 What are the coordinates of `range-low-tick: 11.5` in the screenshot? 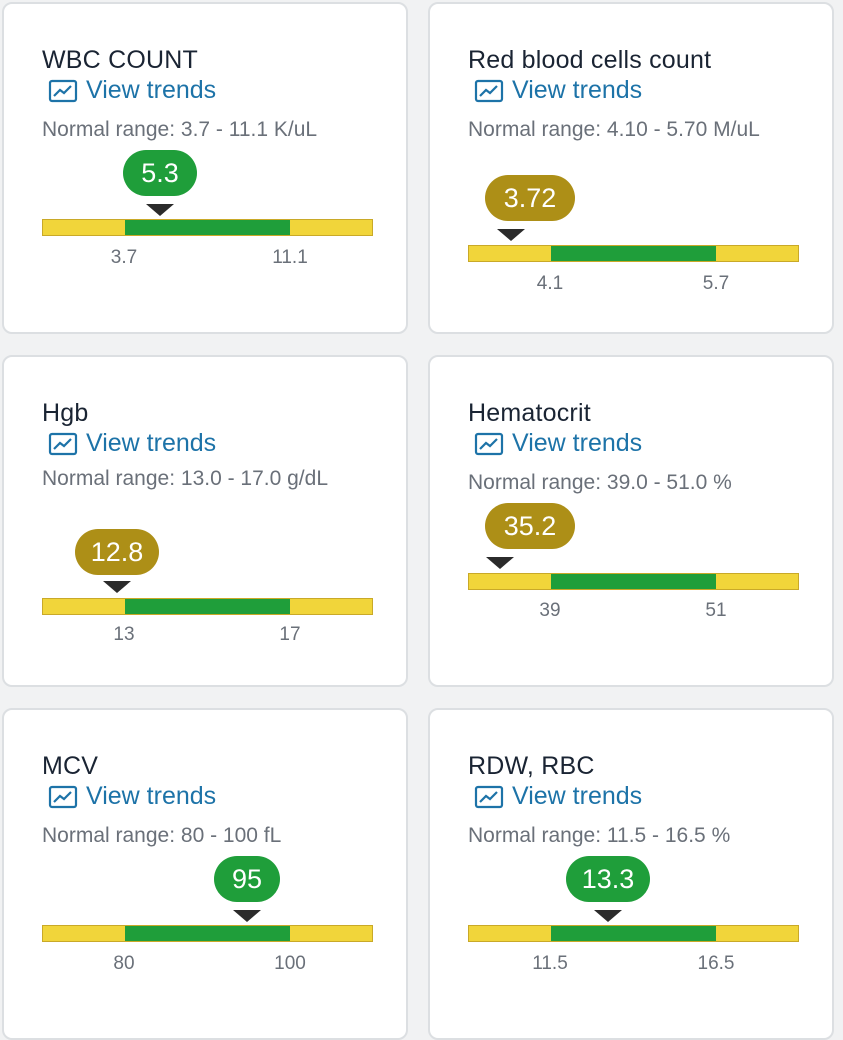 It's located at (550, 963).